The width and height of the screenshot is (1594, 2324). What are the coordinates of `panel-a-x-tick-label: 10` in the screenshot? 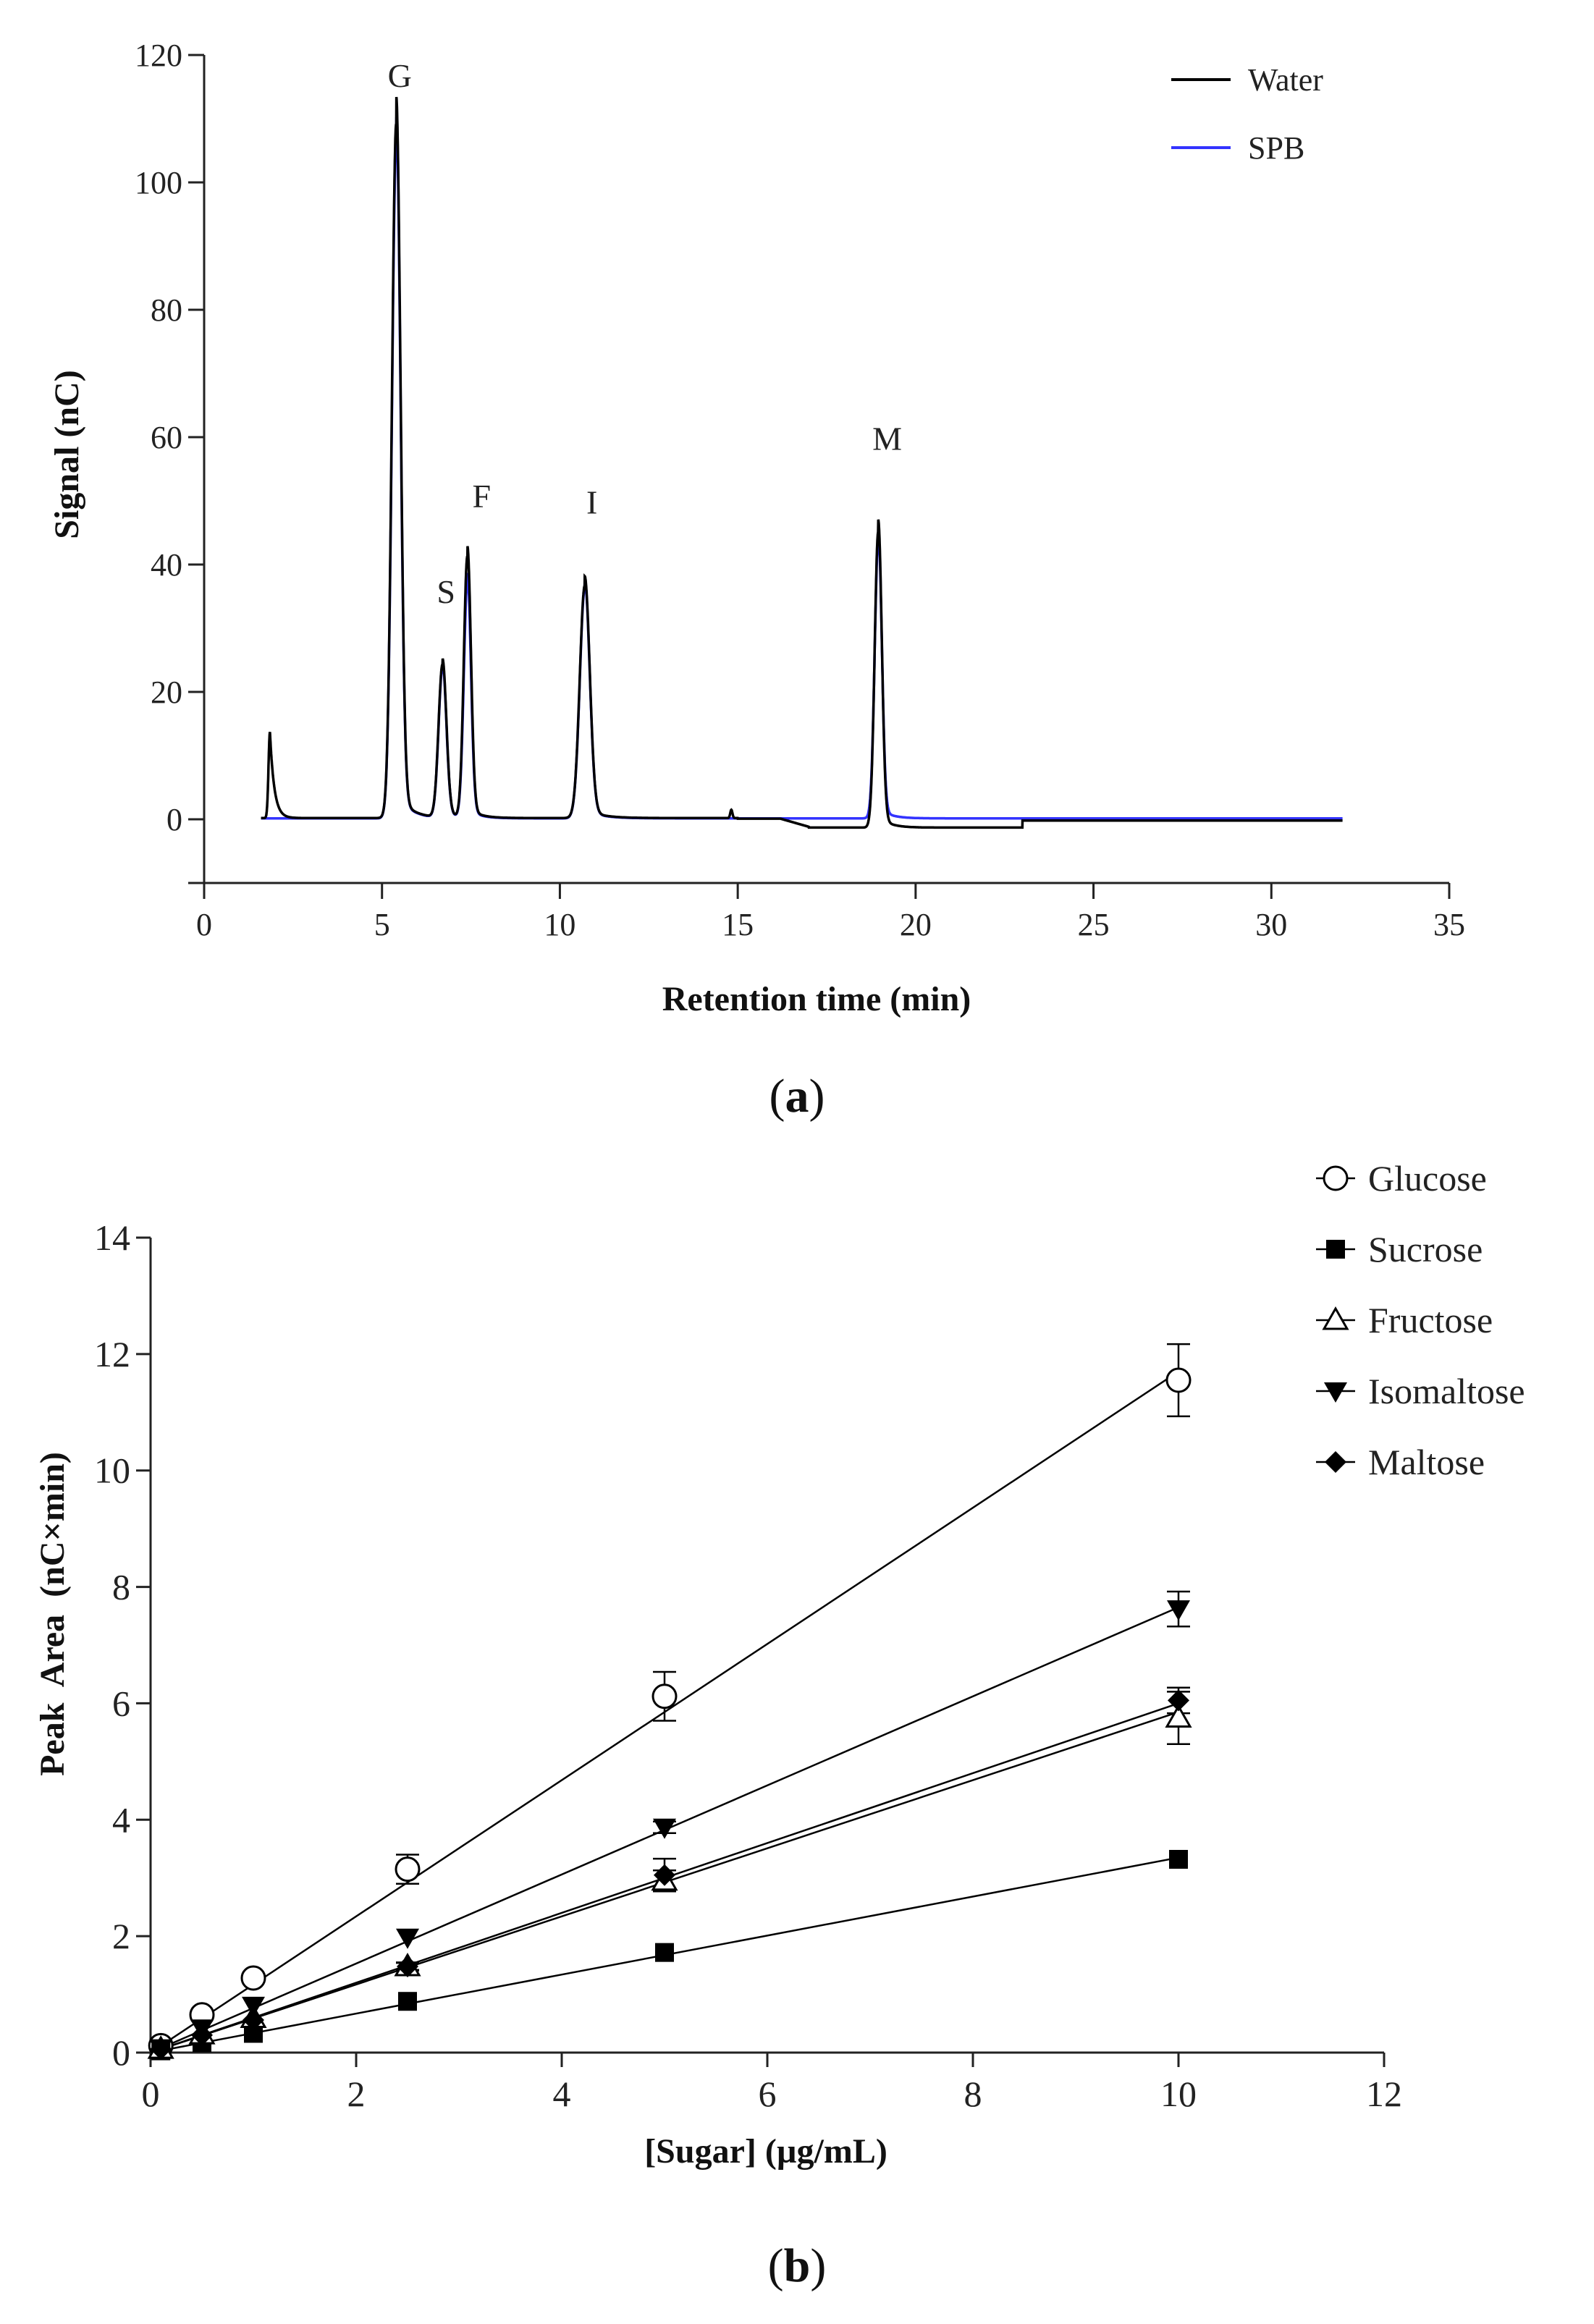 It's located at (559, 924).